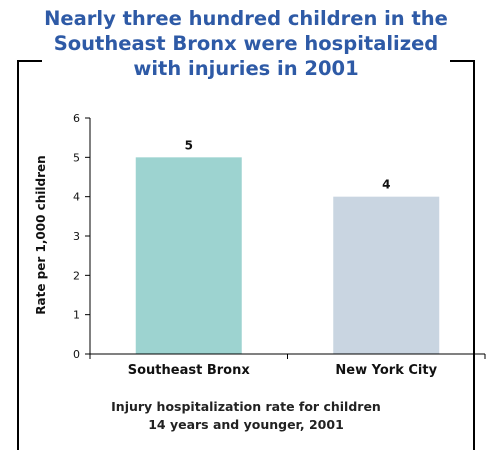  I want to click on data-label: 5, so click(189, 145).